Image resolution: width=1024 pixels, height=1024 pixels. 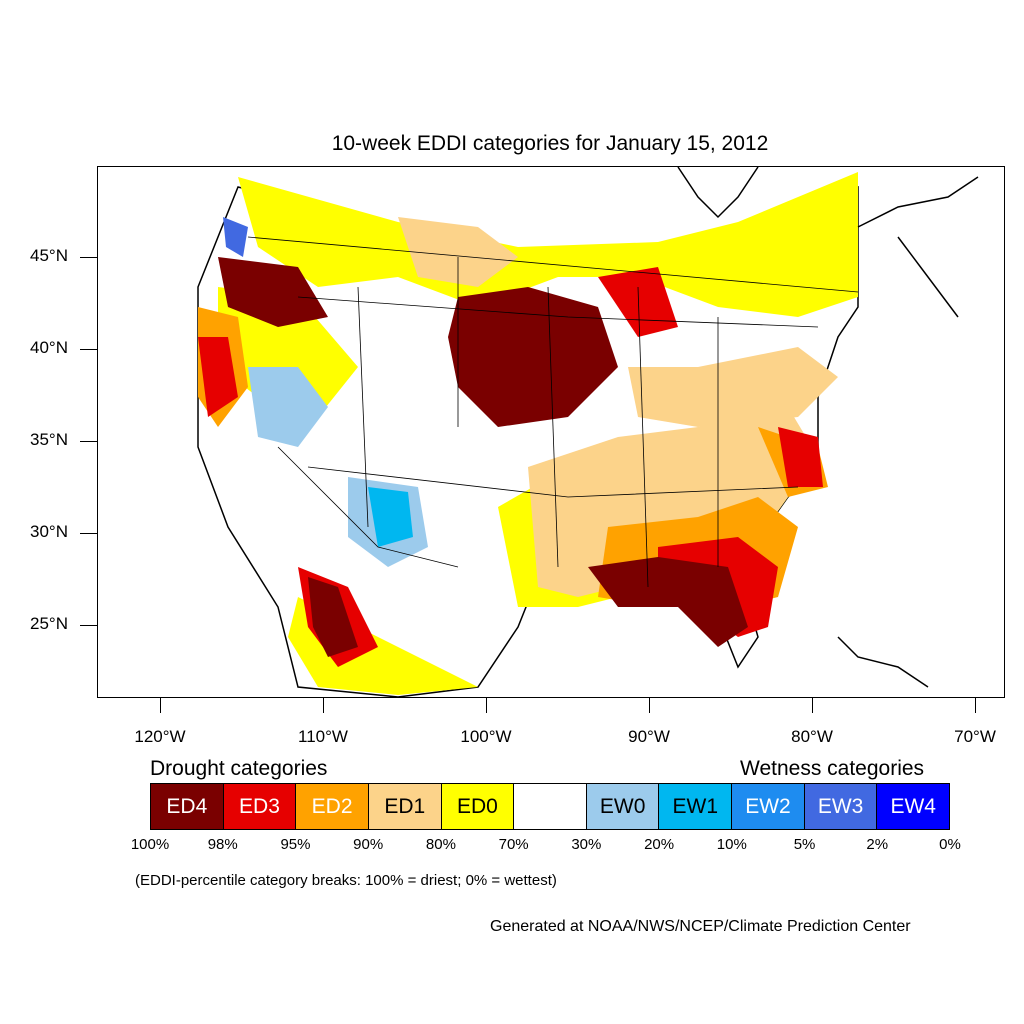 I want to click on lon-label-80: 80°W, so click(x=812, y=736).